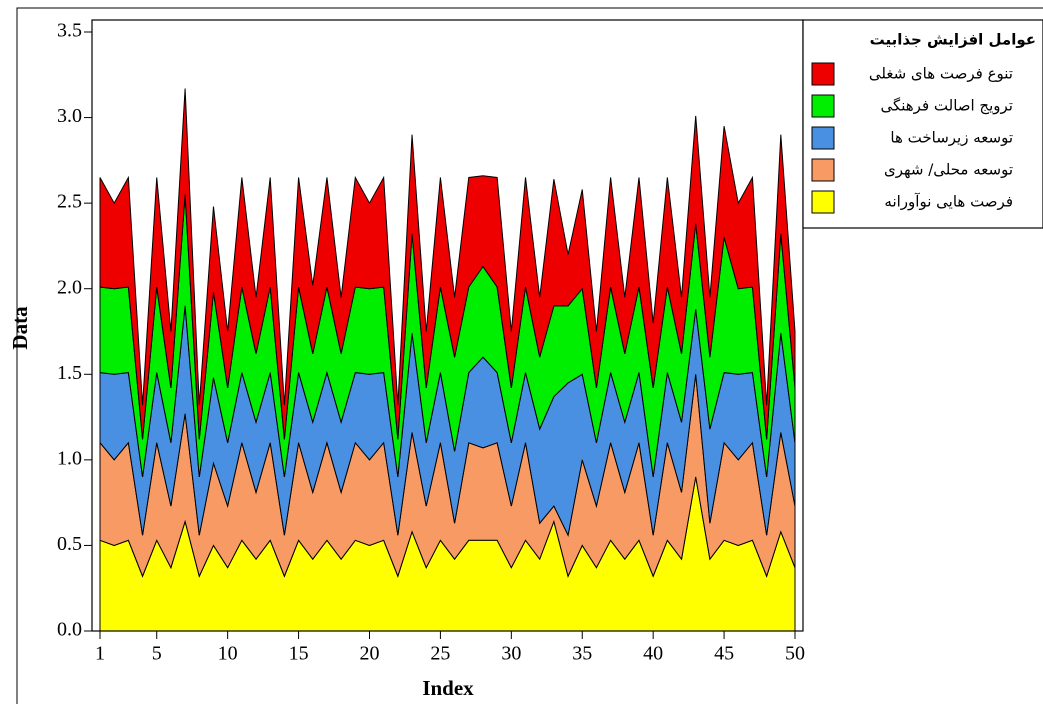 The height and width of the screenshot is (704, 1043). I want to click on x-tick-label: 1, so click(100, 654).